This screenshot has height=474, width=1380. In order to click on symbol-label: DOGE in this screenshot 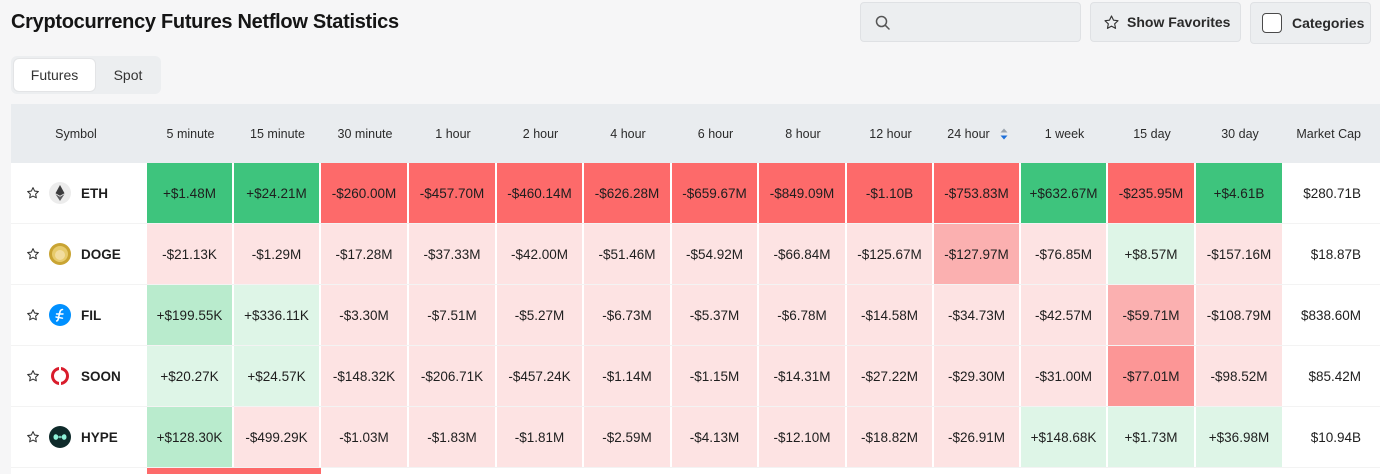, I will do `click(101, 254)`.